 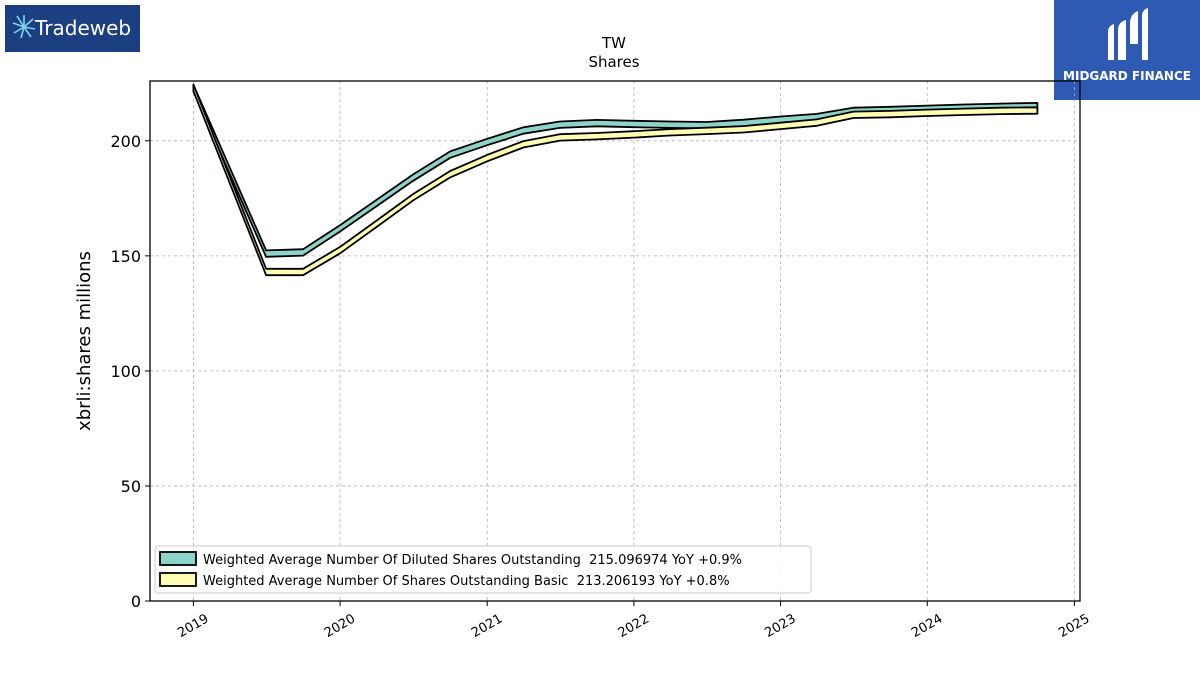 What do you see at coordinates (125, 141) in the screenshot?
I see `y-tick-label: 200` at bounding box center [125, 141].